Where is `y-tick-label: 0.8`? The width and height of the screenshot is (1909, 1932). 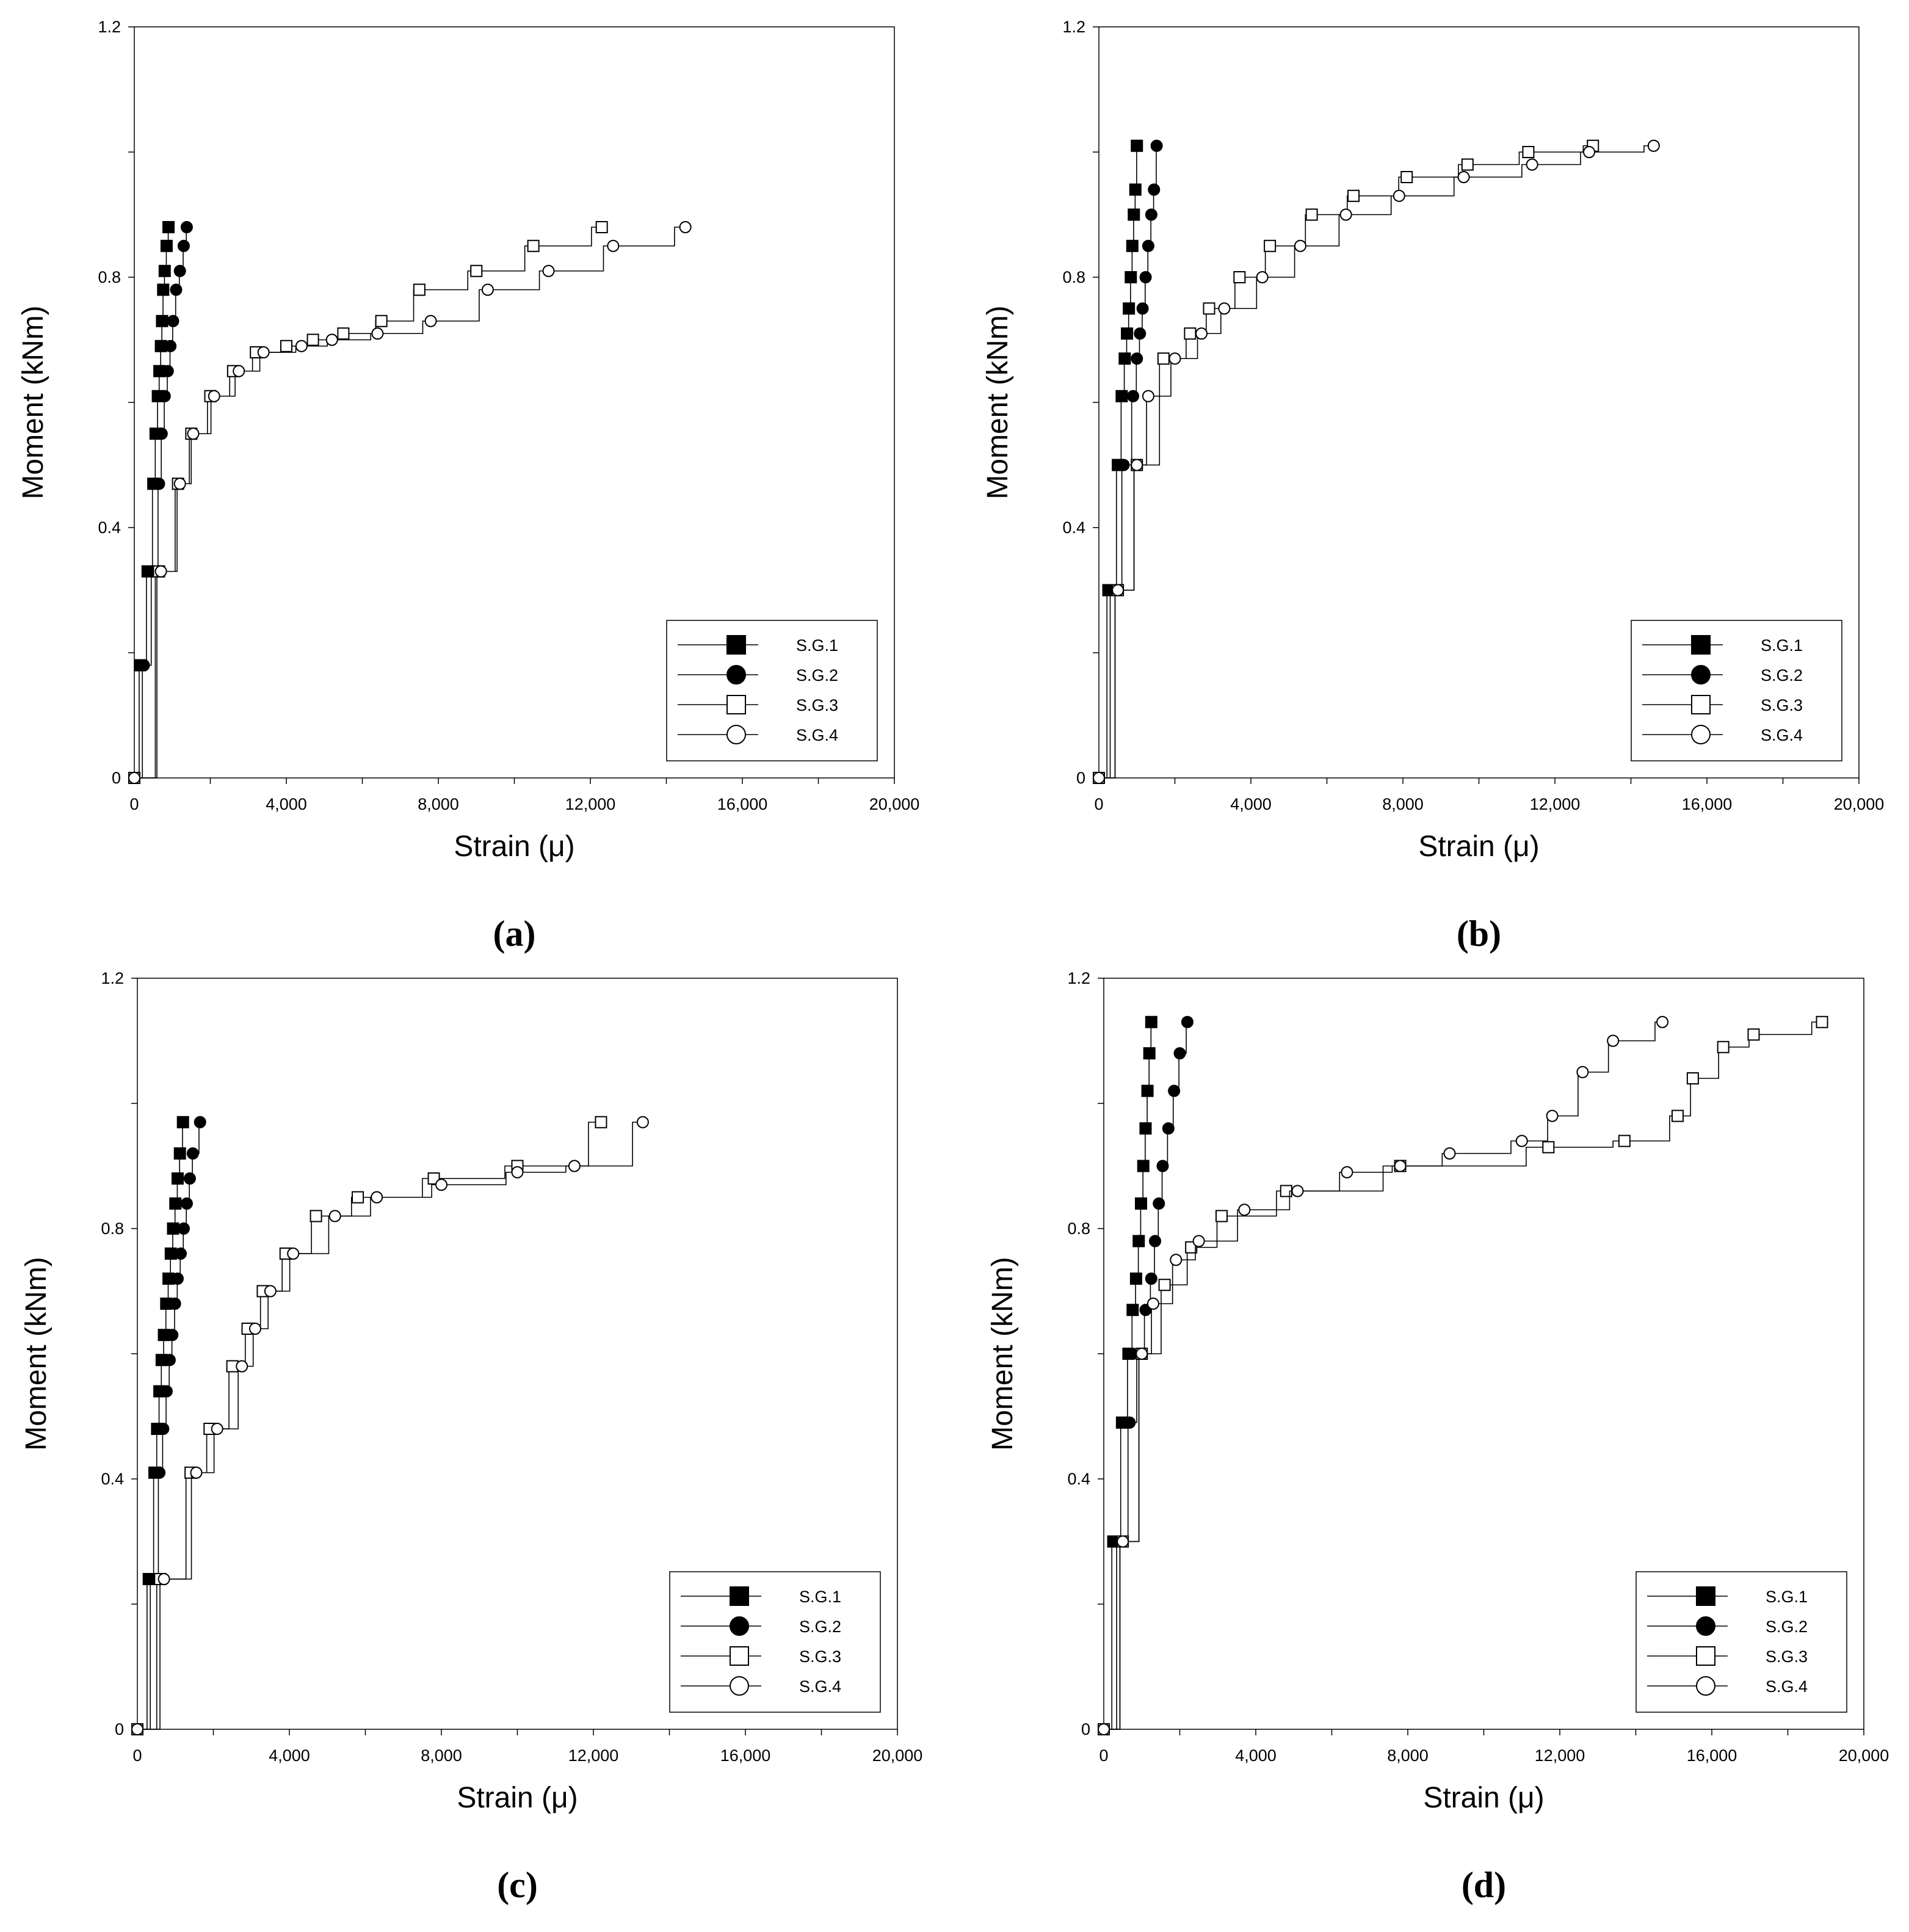
y-tick-label: 0.8 is located at coordinates (112, 1228).